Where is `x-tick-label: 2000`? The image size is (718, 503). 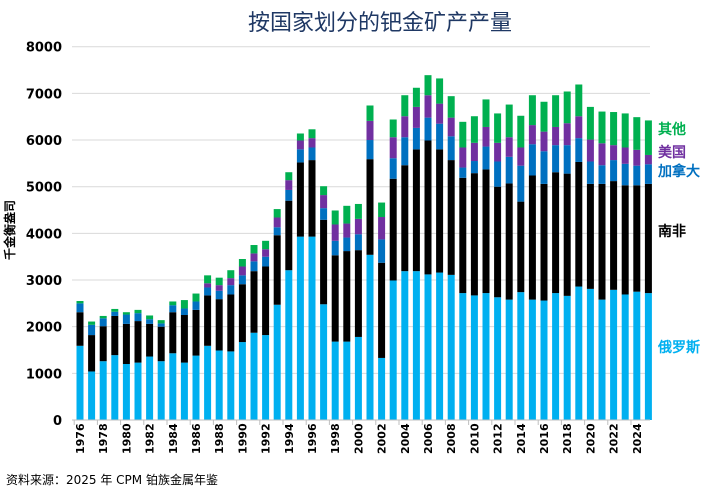 x-tick-label: 2000 is located at coordinates (358, 438).